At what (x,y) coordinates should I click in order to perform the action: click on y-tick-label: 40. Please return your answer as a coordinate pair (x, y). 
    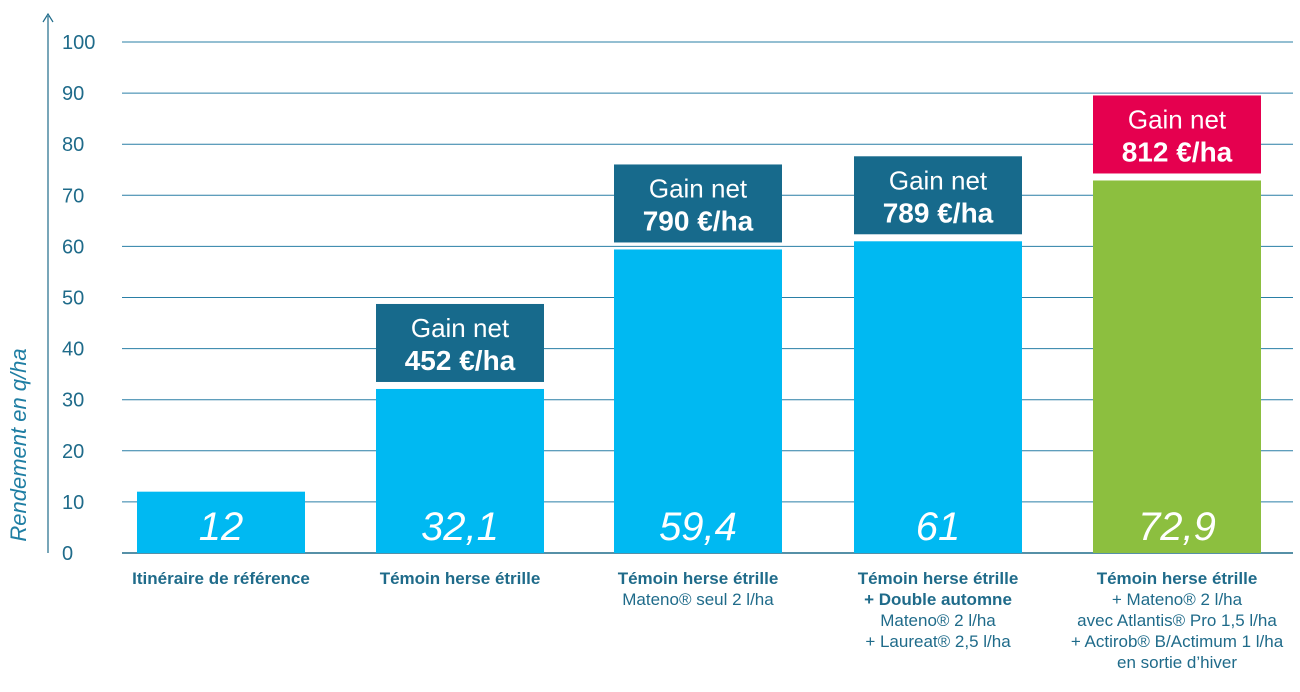
    Looking at the image, I should click on (73, 350).